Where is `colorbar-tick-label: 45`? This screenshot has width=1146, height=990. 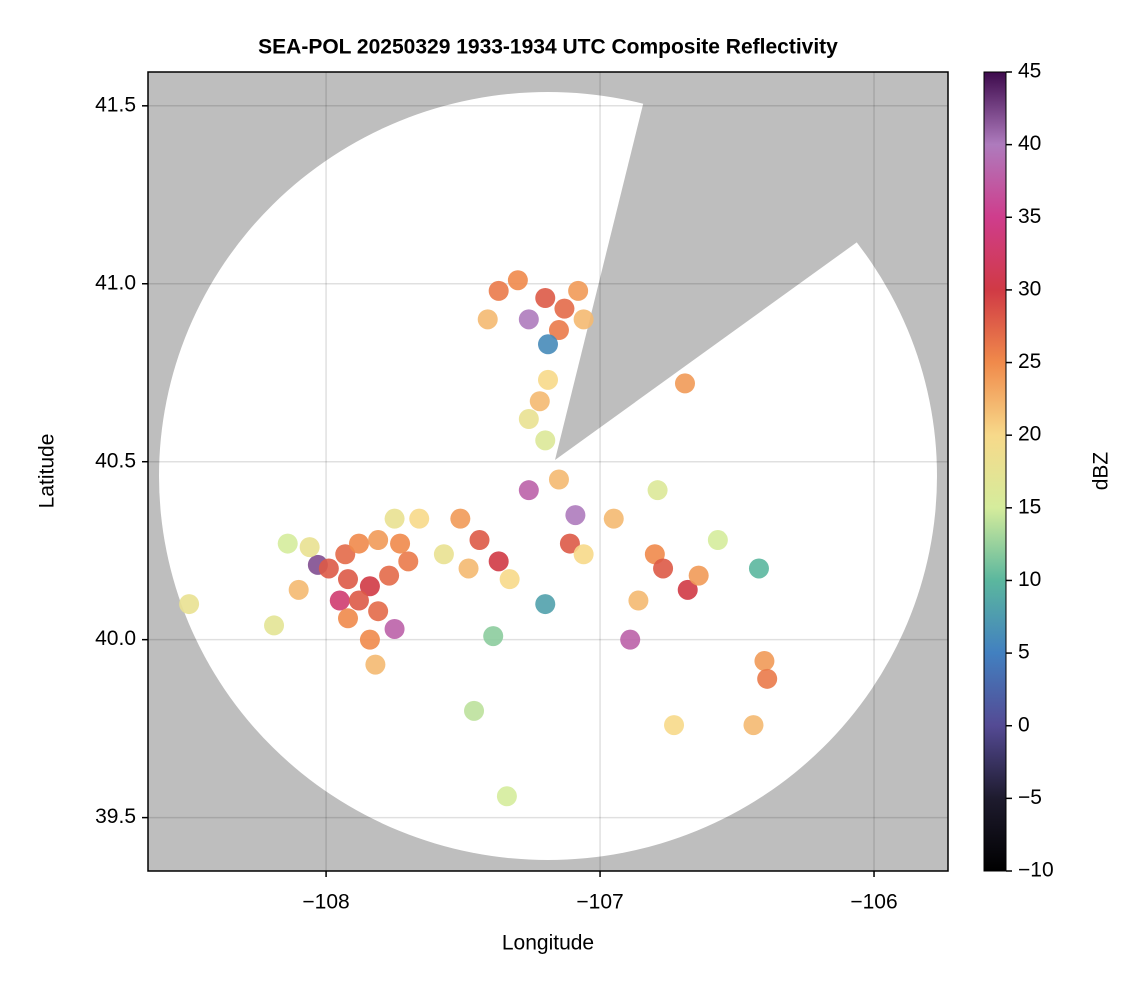
colorbar-tick-label: 45 is located at coordinates (1029, 71).